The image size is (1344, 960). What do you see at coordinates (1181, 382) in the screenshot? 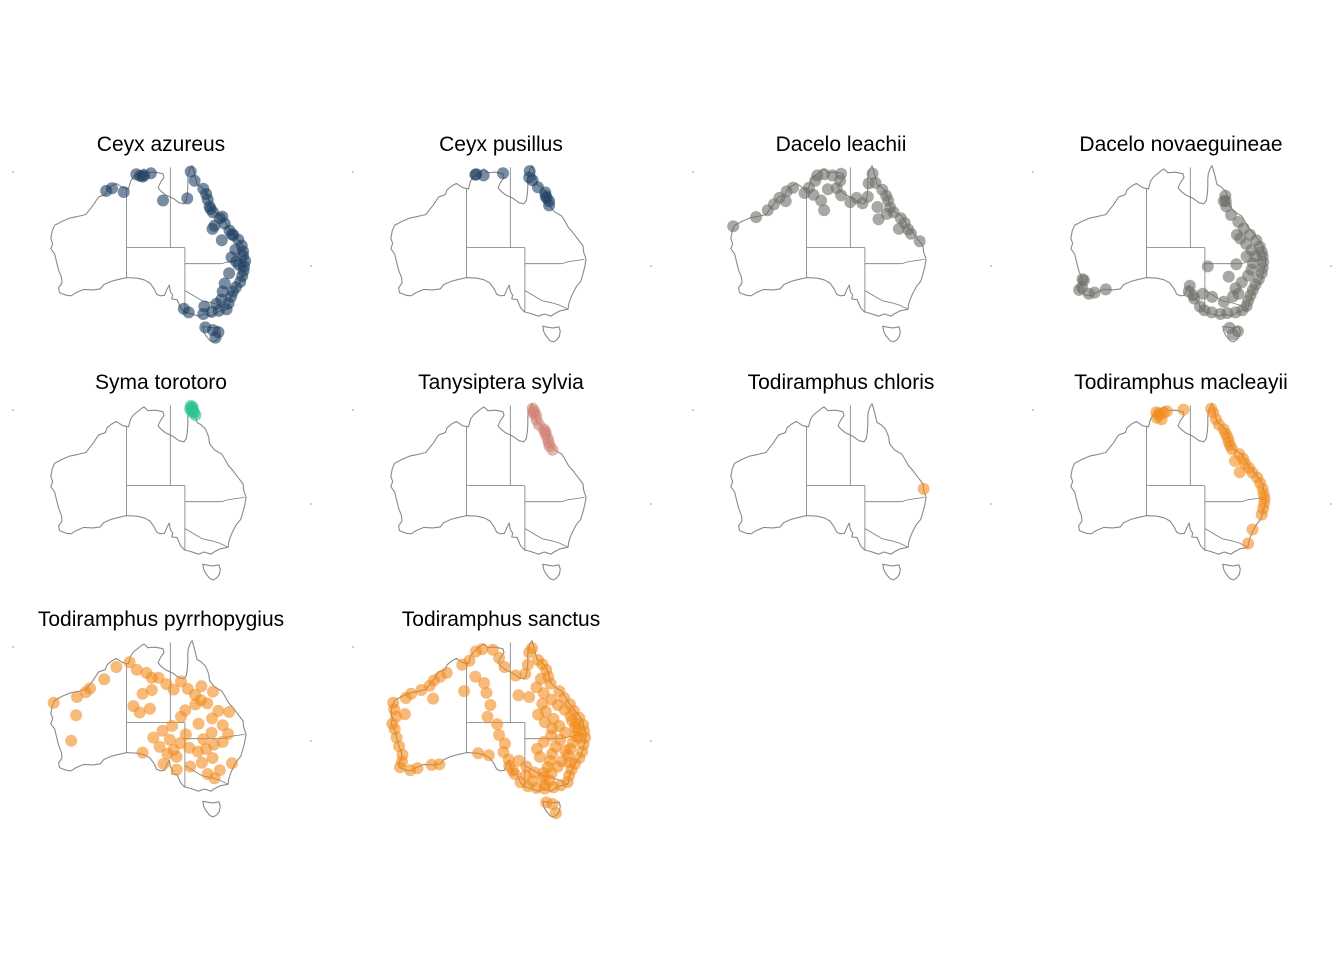
I see `panel-title: Todiramphus macleayii` at bounding box center [1181, 382].